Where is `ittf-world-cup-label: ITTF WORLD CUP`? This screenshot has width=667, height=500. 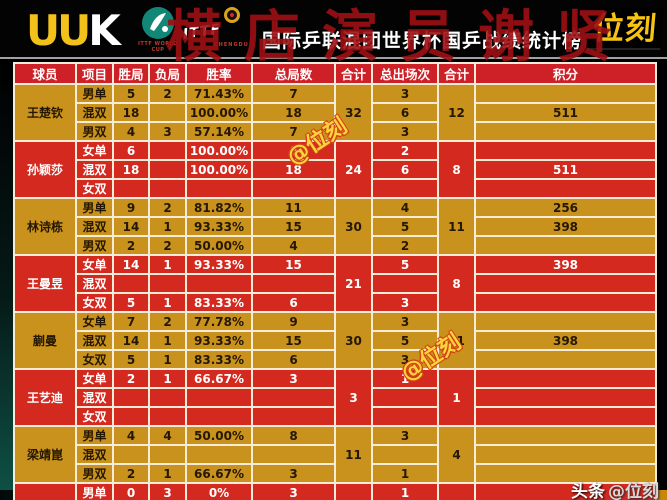
ittf-world-cup-label: ITTF WORLD CUP is located at coordinates (158, 47).